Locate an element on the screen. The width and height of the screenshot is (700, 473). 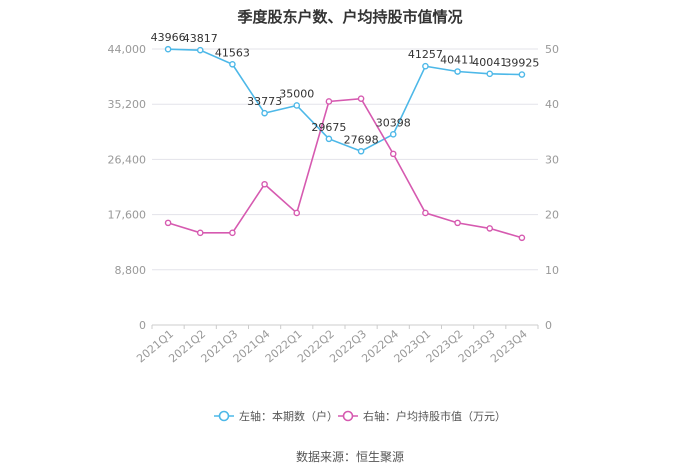
right-axis: 0 10 20 30 40 50 is located at coordinates (552, 187).